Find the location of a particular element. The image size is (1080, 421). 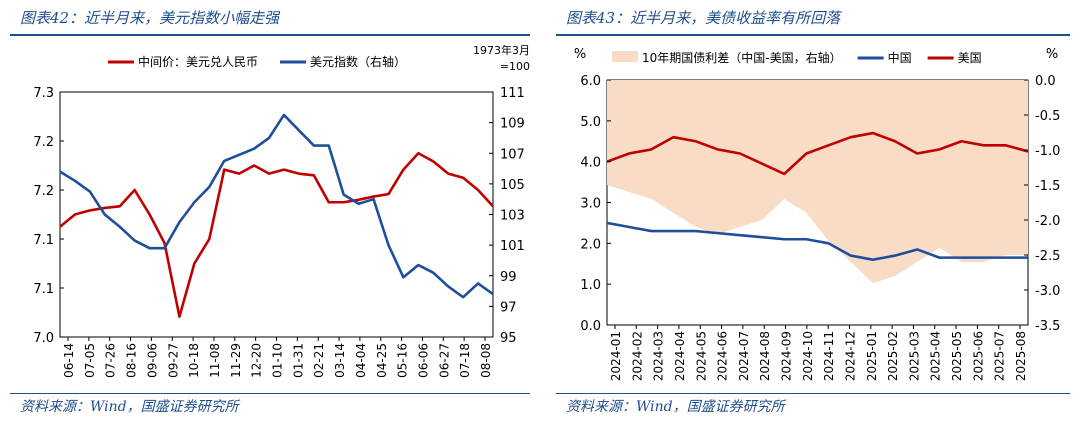

y-right-tick-label: 101 is located at coordinates (512, 246).